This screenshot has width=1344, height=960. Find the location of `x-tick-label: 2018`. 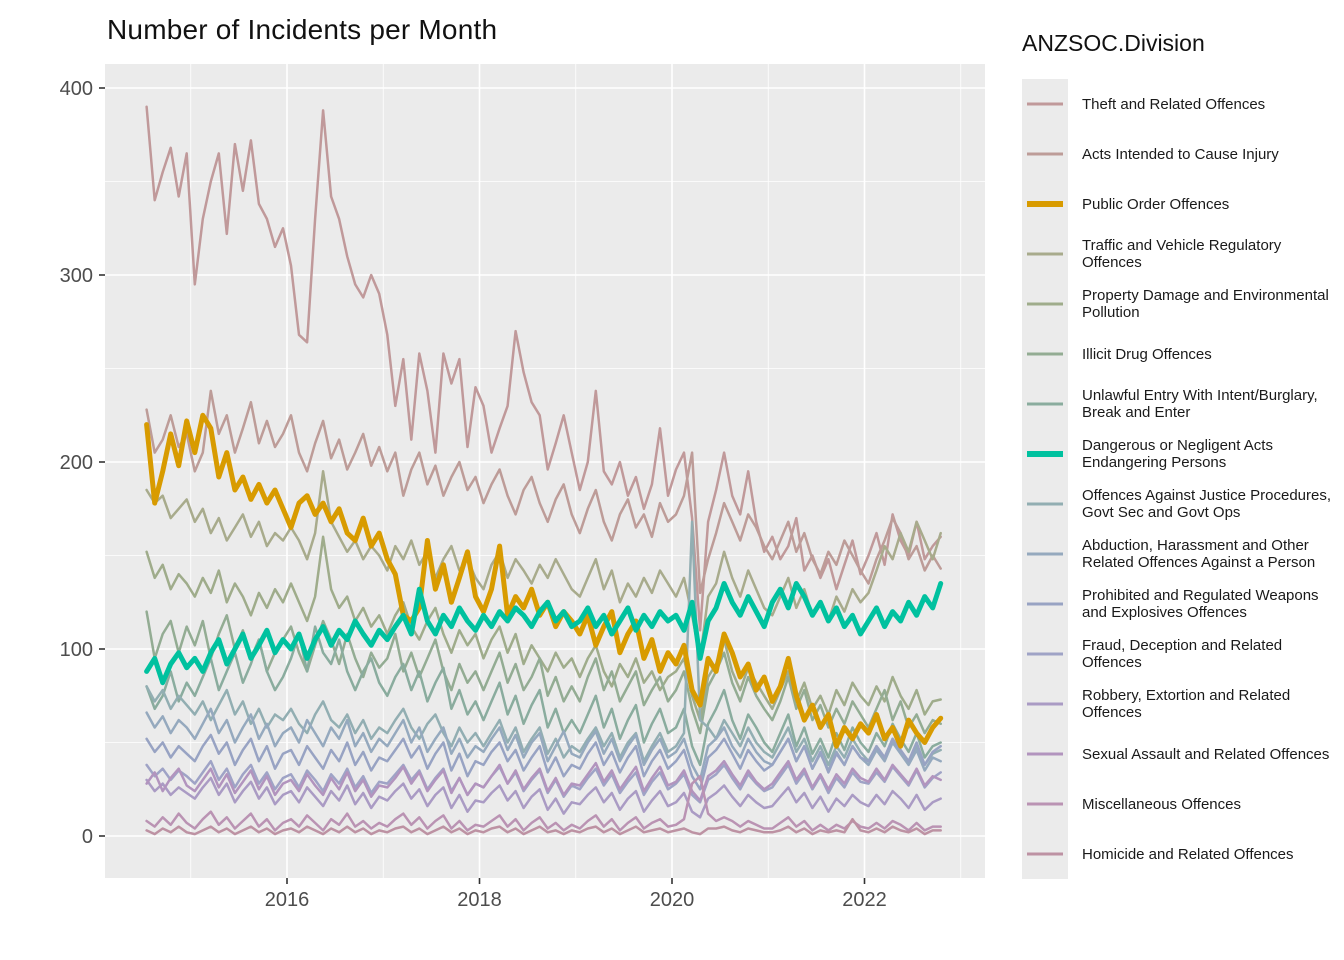

x-tick-label: 2018 is located at coordinates (479, 900).